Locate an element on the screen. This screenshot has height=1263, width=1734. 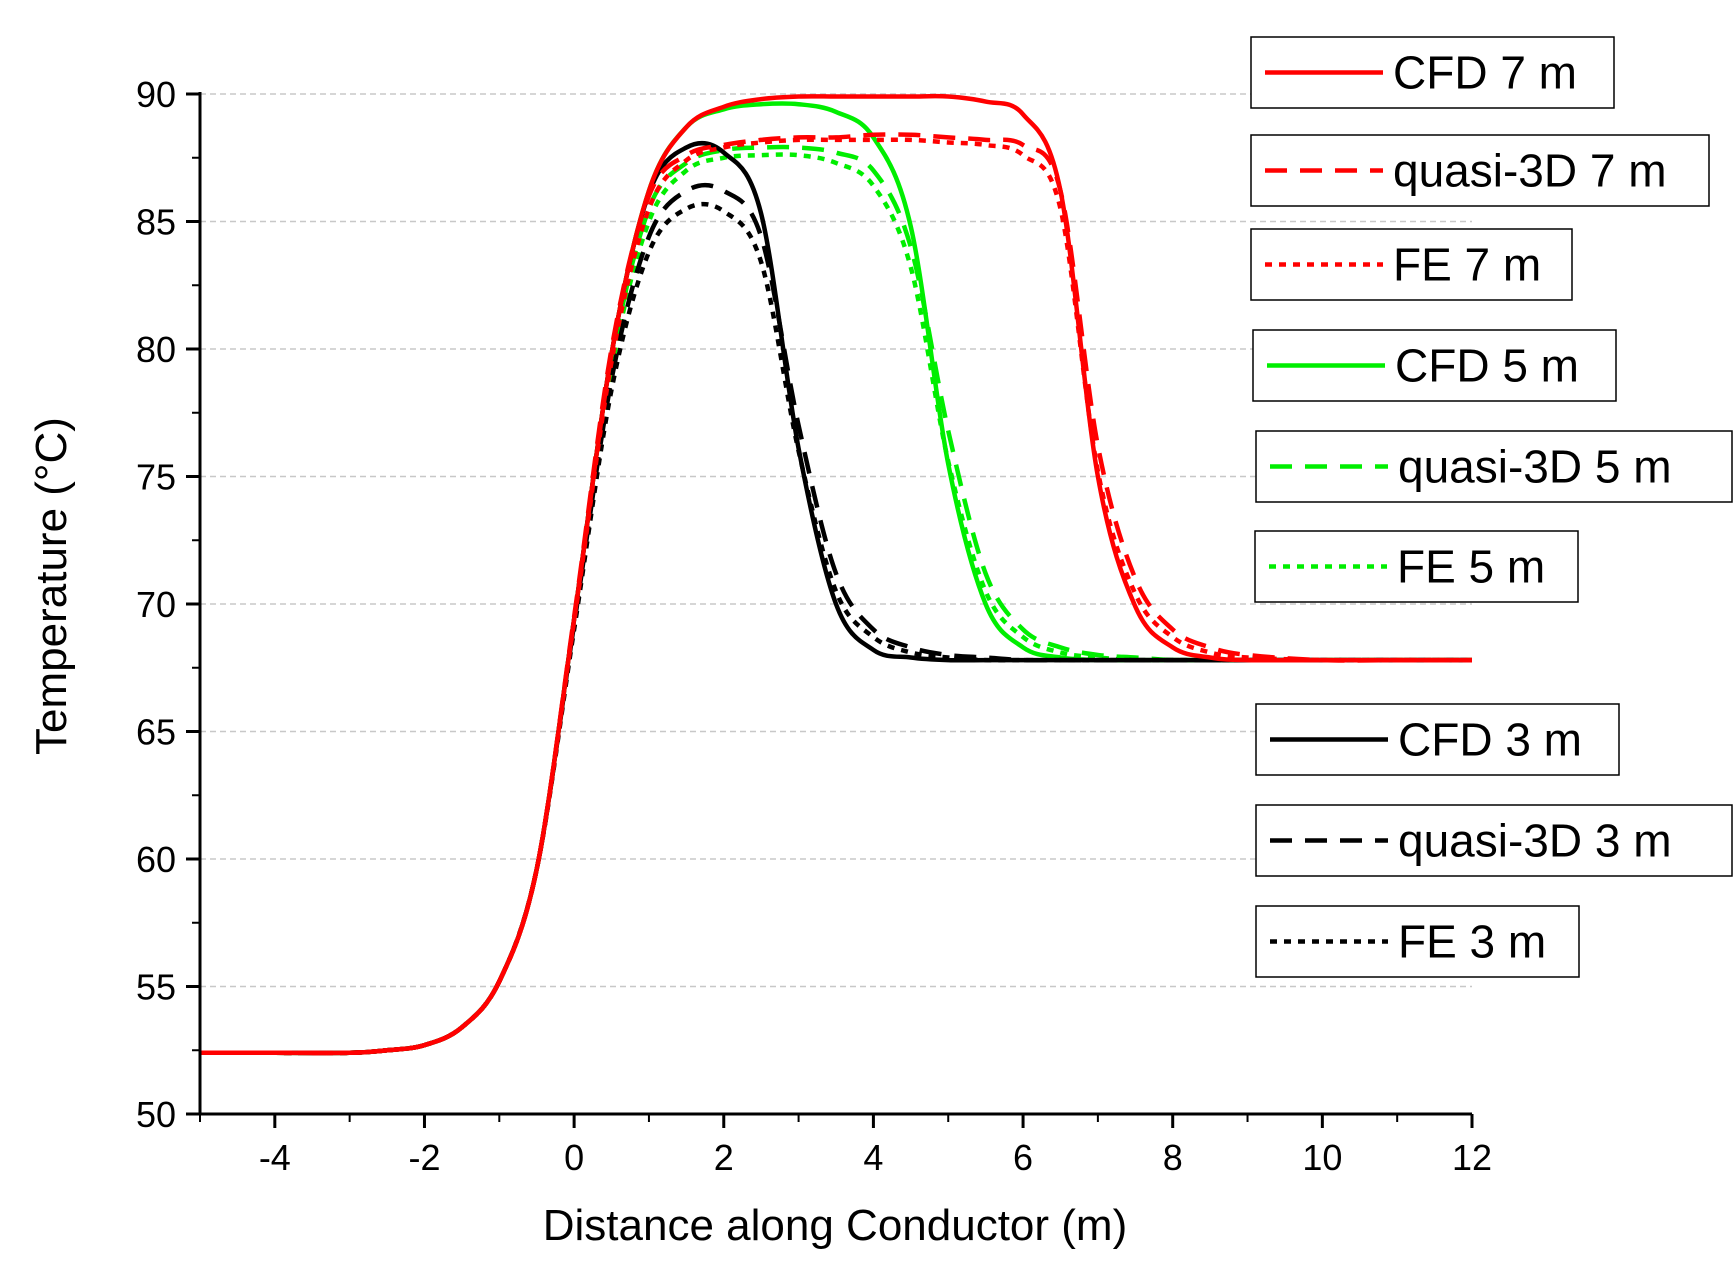
legend-label: quasi-3D 3 m is located at coordinates (1535, 841).